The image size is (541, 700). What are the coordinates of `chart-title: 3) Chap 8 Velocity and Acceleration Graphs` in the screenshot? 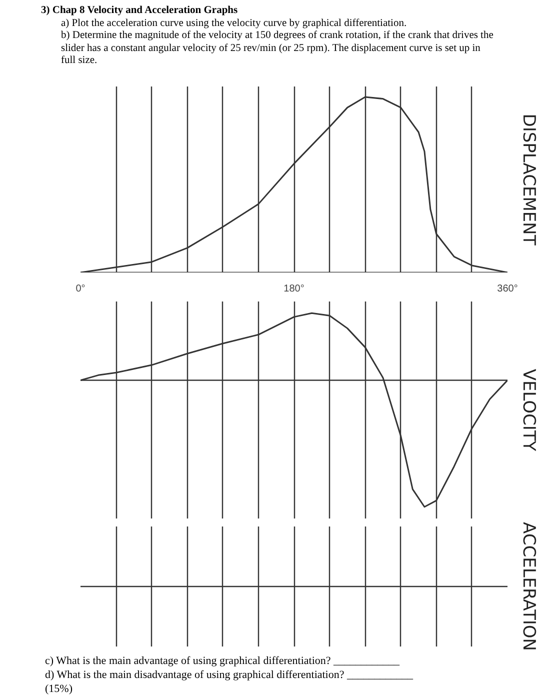 It's located at (140, 11).